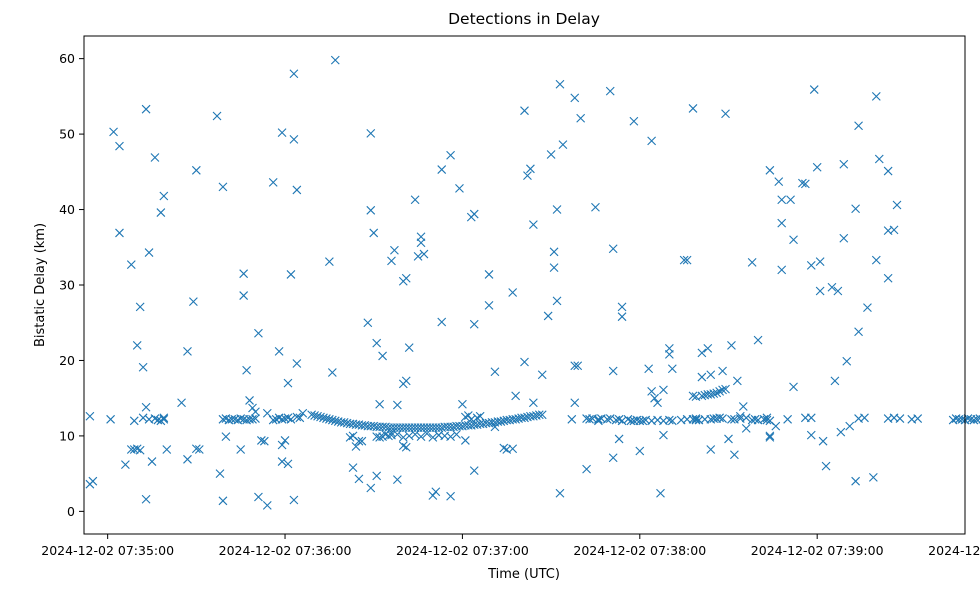  What do you see at coordinates (71, 511) in the screenshot?
I see `y-tick-label: 0` at bounding box center [71, 511].